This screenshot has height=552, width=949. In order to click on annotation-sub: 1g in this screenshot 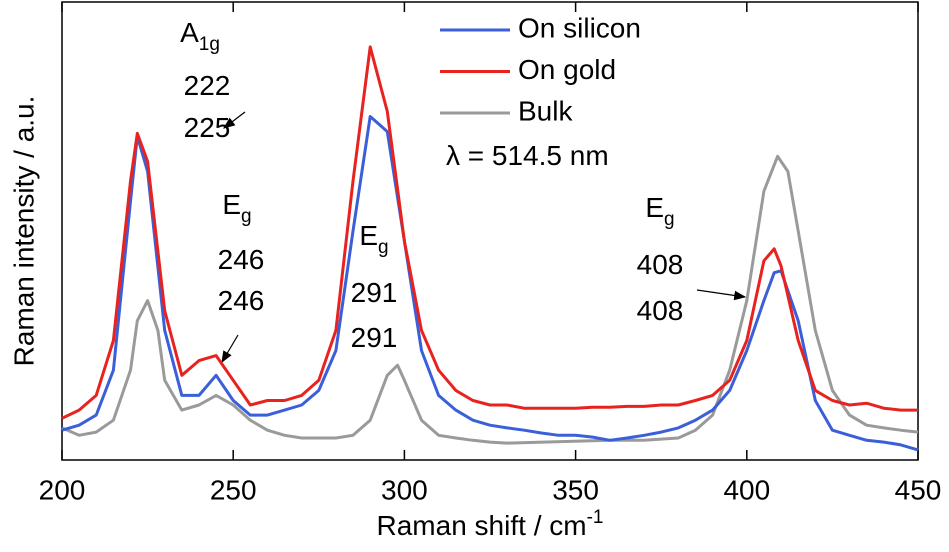, I will do `click(209, 44)`.